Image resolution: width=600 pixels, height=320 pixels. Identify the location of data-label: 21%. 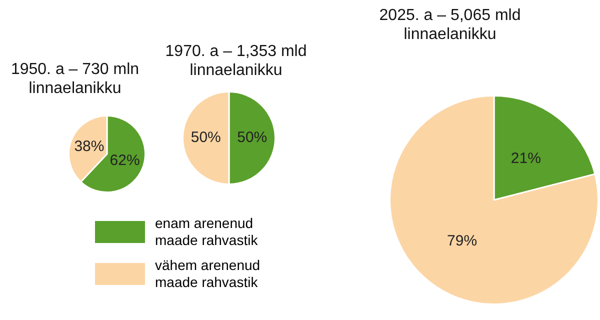
(525, 158).